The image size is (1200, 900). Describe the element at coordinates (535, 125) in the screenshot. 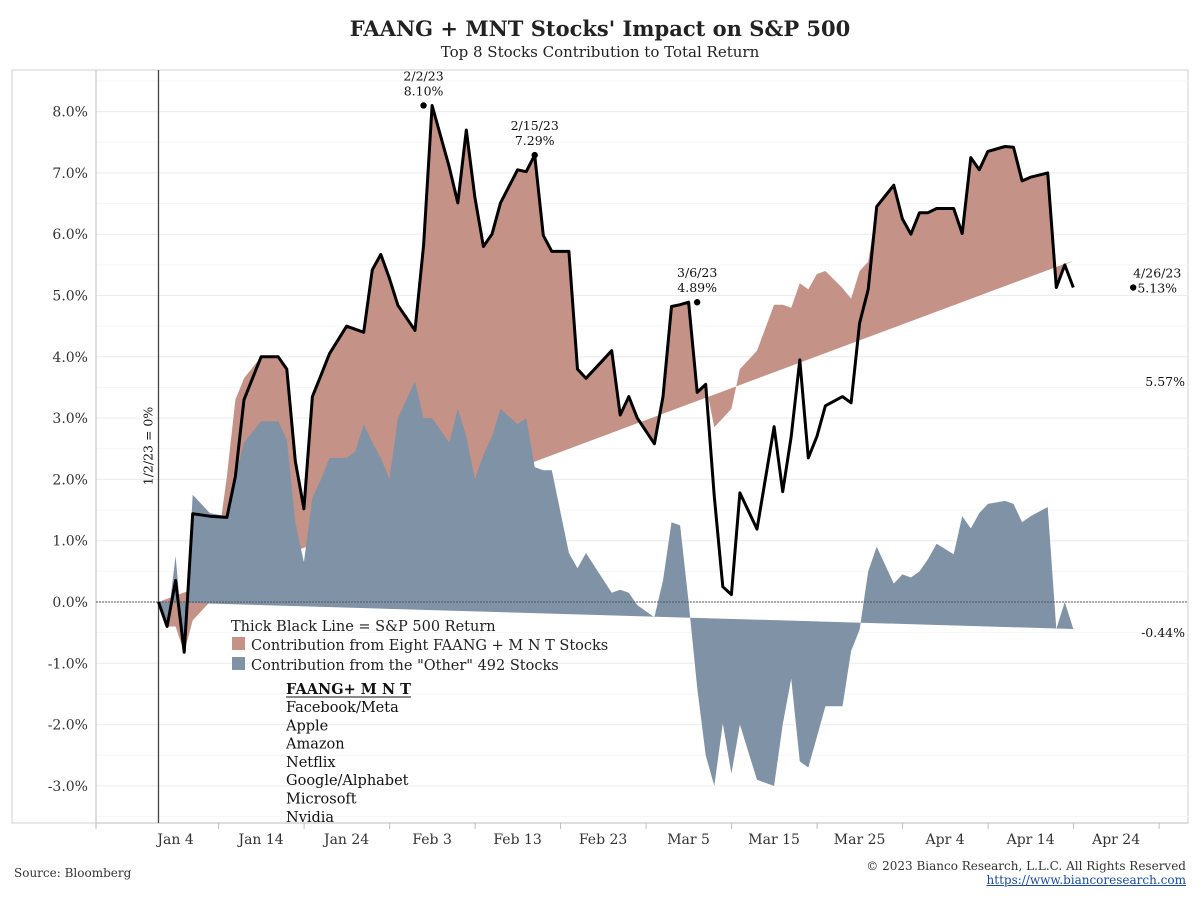

I see `annotation-date: 2/15/23` at that location.